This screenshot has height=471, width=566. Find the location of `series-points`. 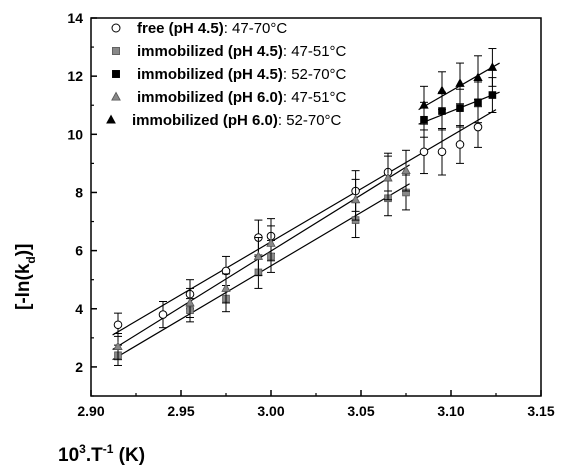

series-points is located at coordinates (458, 86).